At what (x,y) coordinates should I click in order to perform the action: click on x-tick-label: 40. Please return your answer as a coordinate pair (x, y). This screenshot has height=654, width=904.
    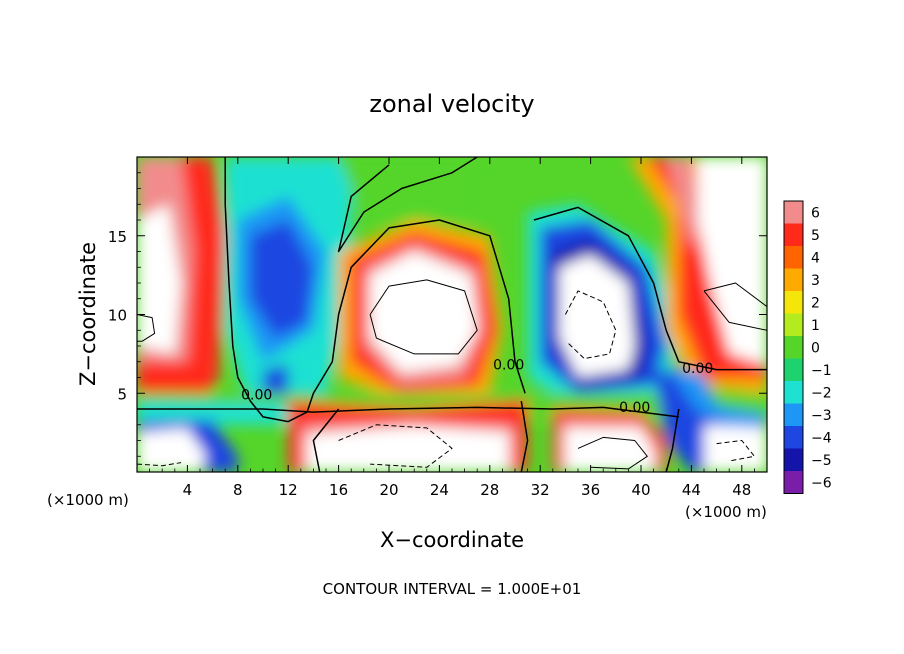
    Looking at the image, I should click on (640, 490).